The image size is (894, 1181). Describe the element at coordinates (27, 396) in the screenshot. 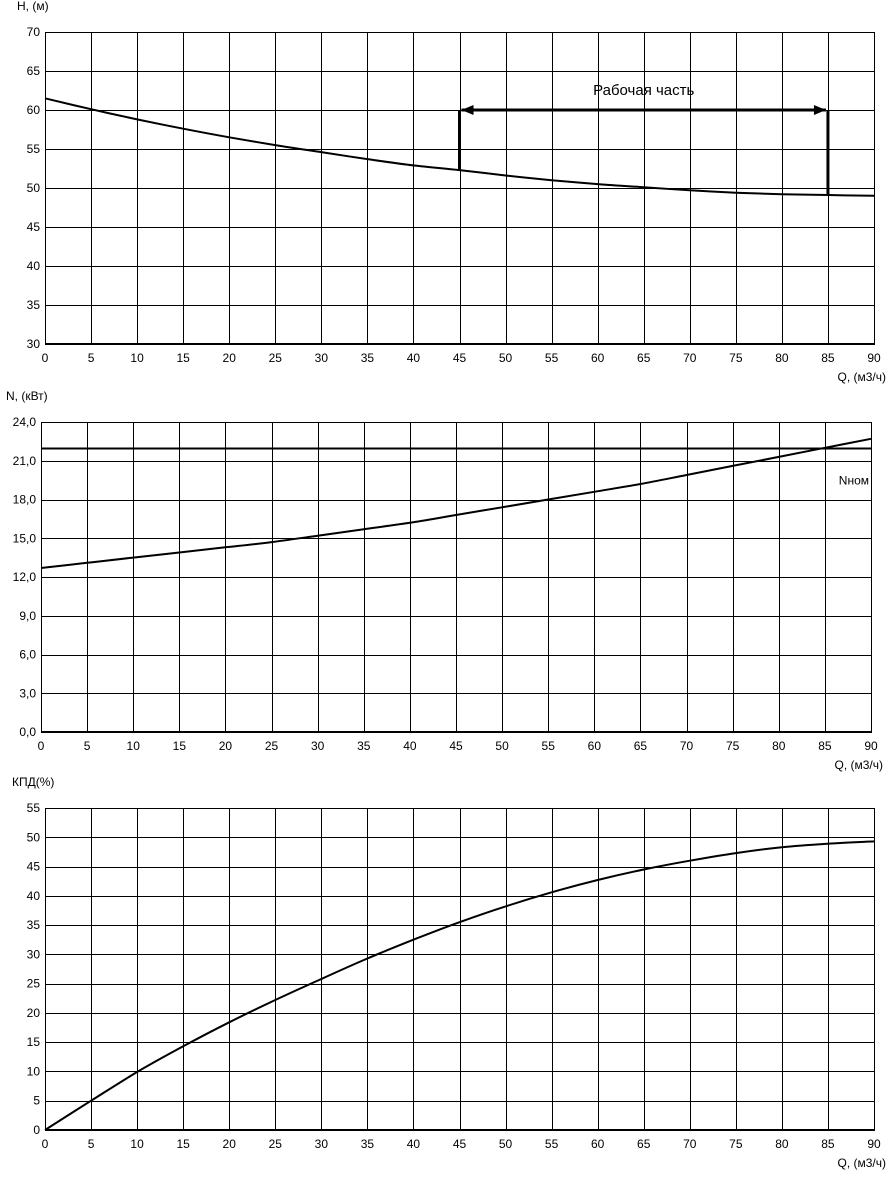

I see `y-axis-label: N, (кВт)` at that location.